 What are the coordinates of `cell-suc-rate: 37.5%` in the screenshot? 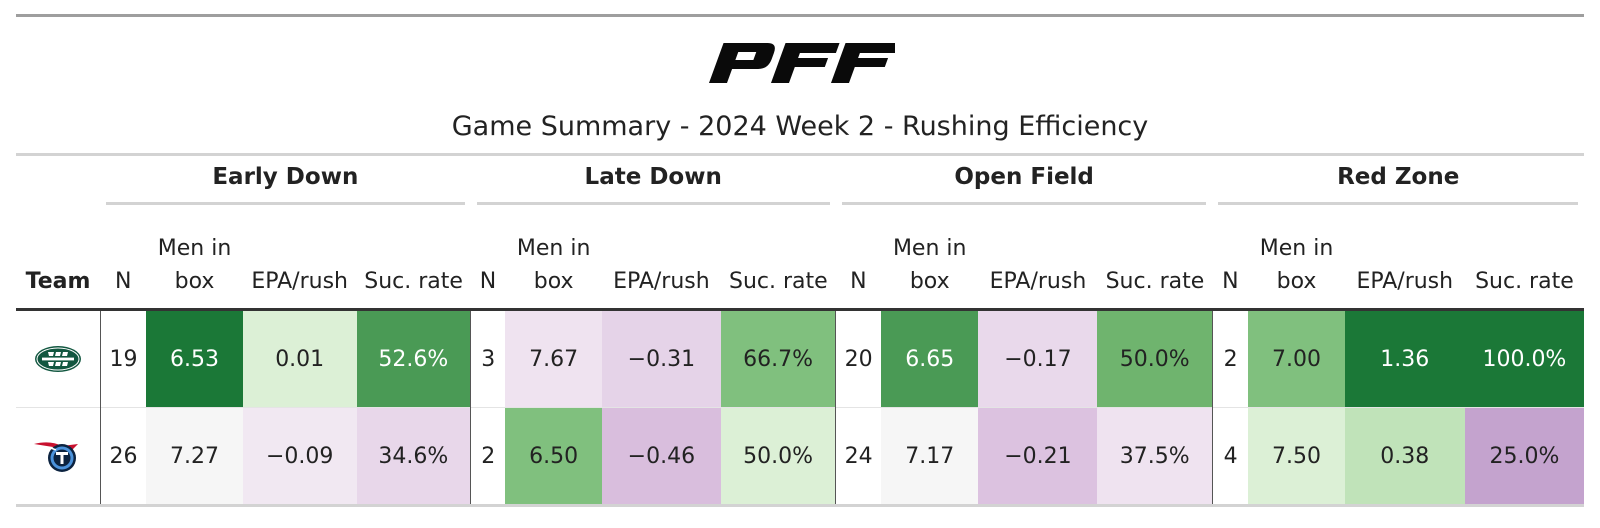 It's located at (1155, 457).